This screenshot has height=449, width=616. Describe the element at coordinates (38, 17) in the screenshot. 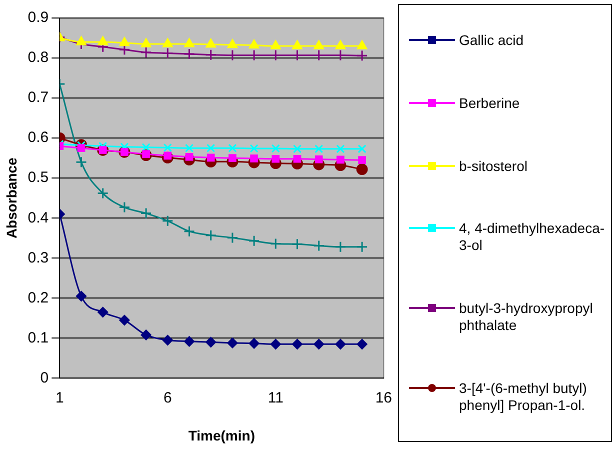

I see `y-tick-label: 0.9` at that location.